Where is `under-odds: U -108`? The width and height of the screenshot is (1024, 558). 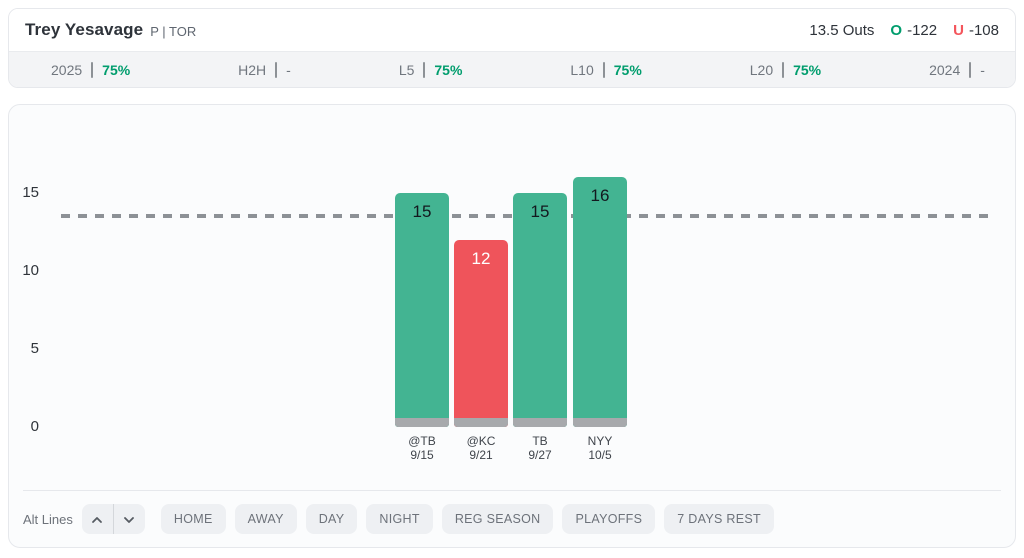 under-odds: U -108 is located at coordinates (976, 30).